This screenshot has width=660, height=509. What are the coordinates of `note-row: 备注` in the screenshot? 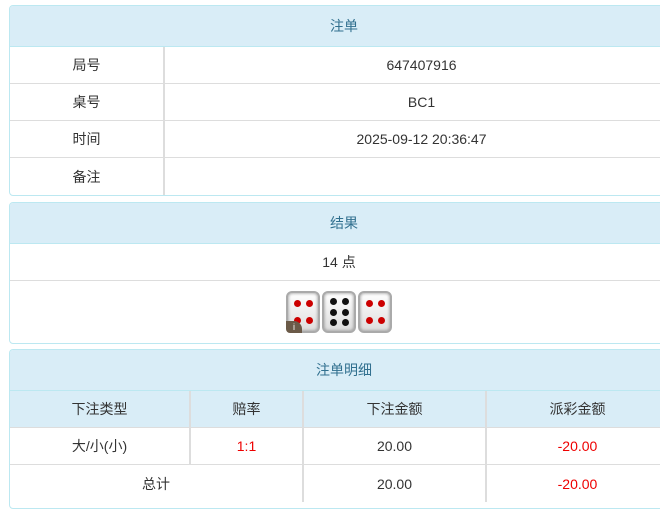 It's located at (335, 176).